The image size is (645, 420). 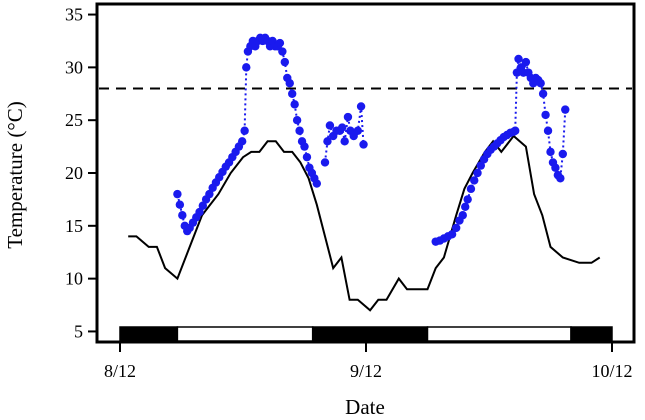 I want to click on y-tick-label: 20, so click(x=74, y=173).